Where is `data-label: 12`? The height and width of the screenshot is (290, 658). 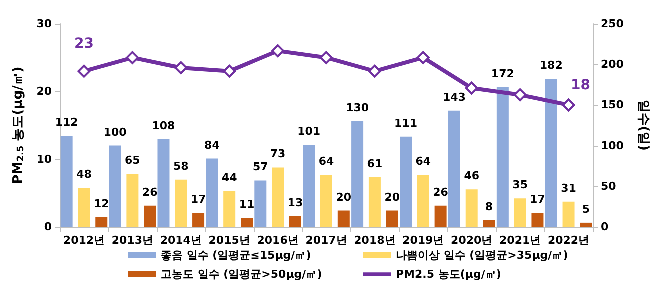 data-label: 12 is located at coordinates (102, 203).